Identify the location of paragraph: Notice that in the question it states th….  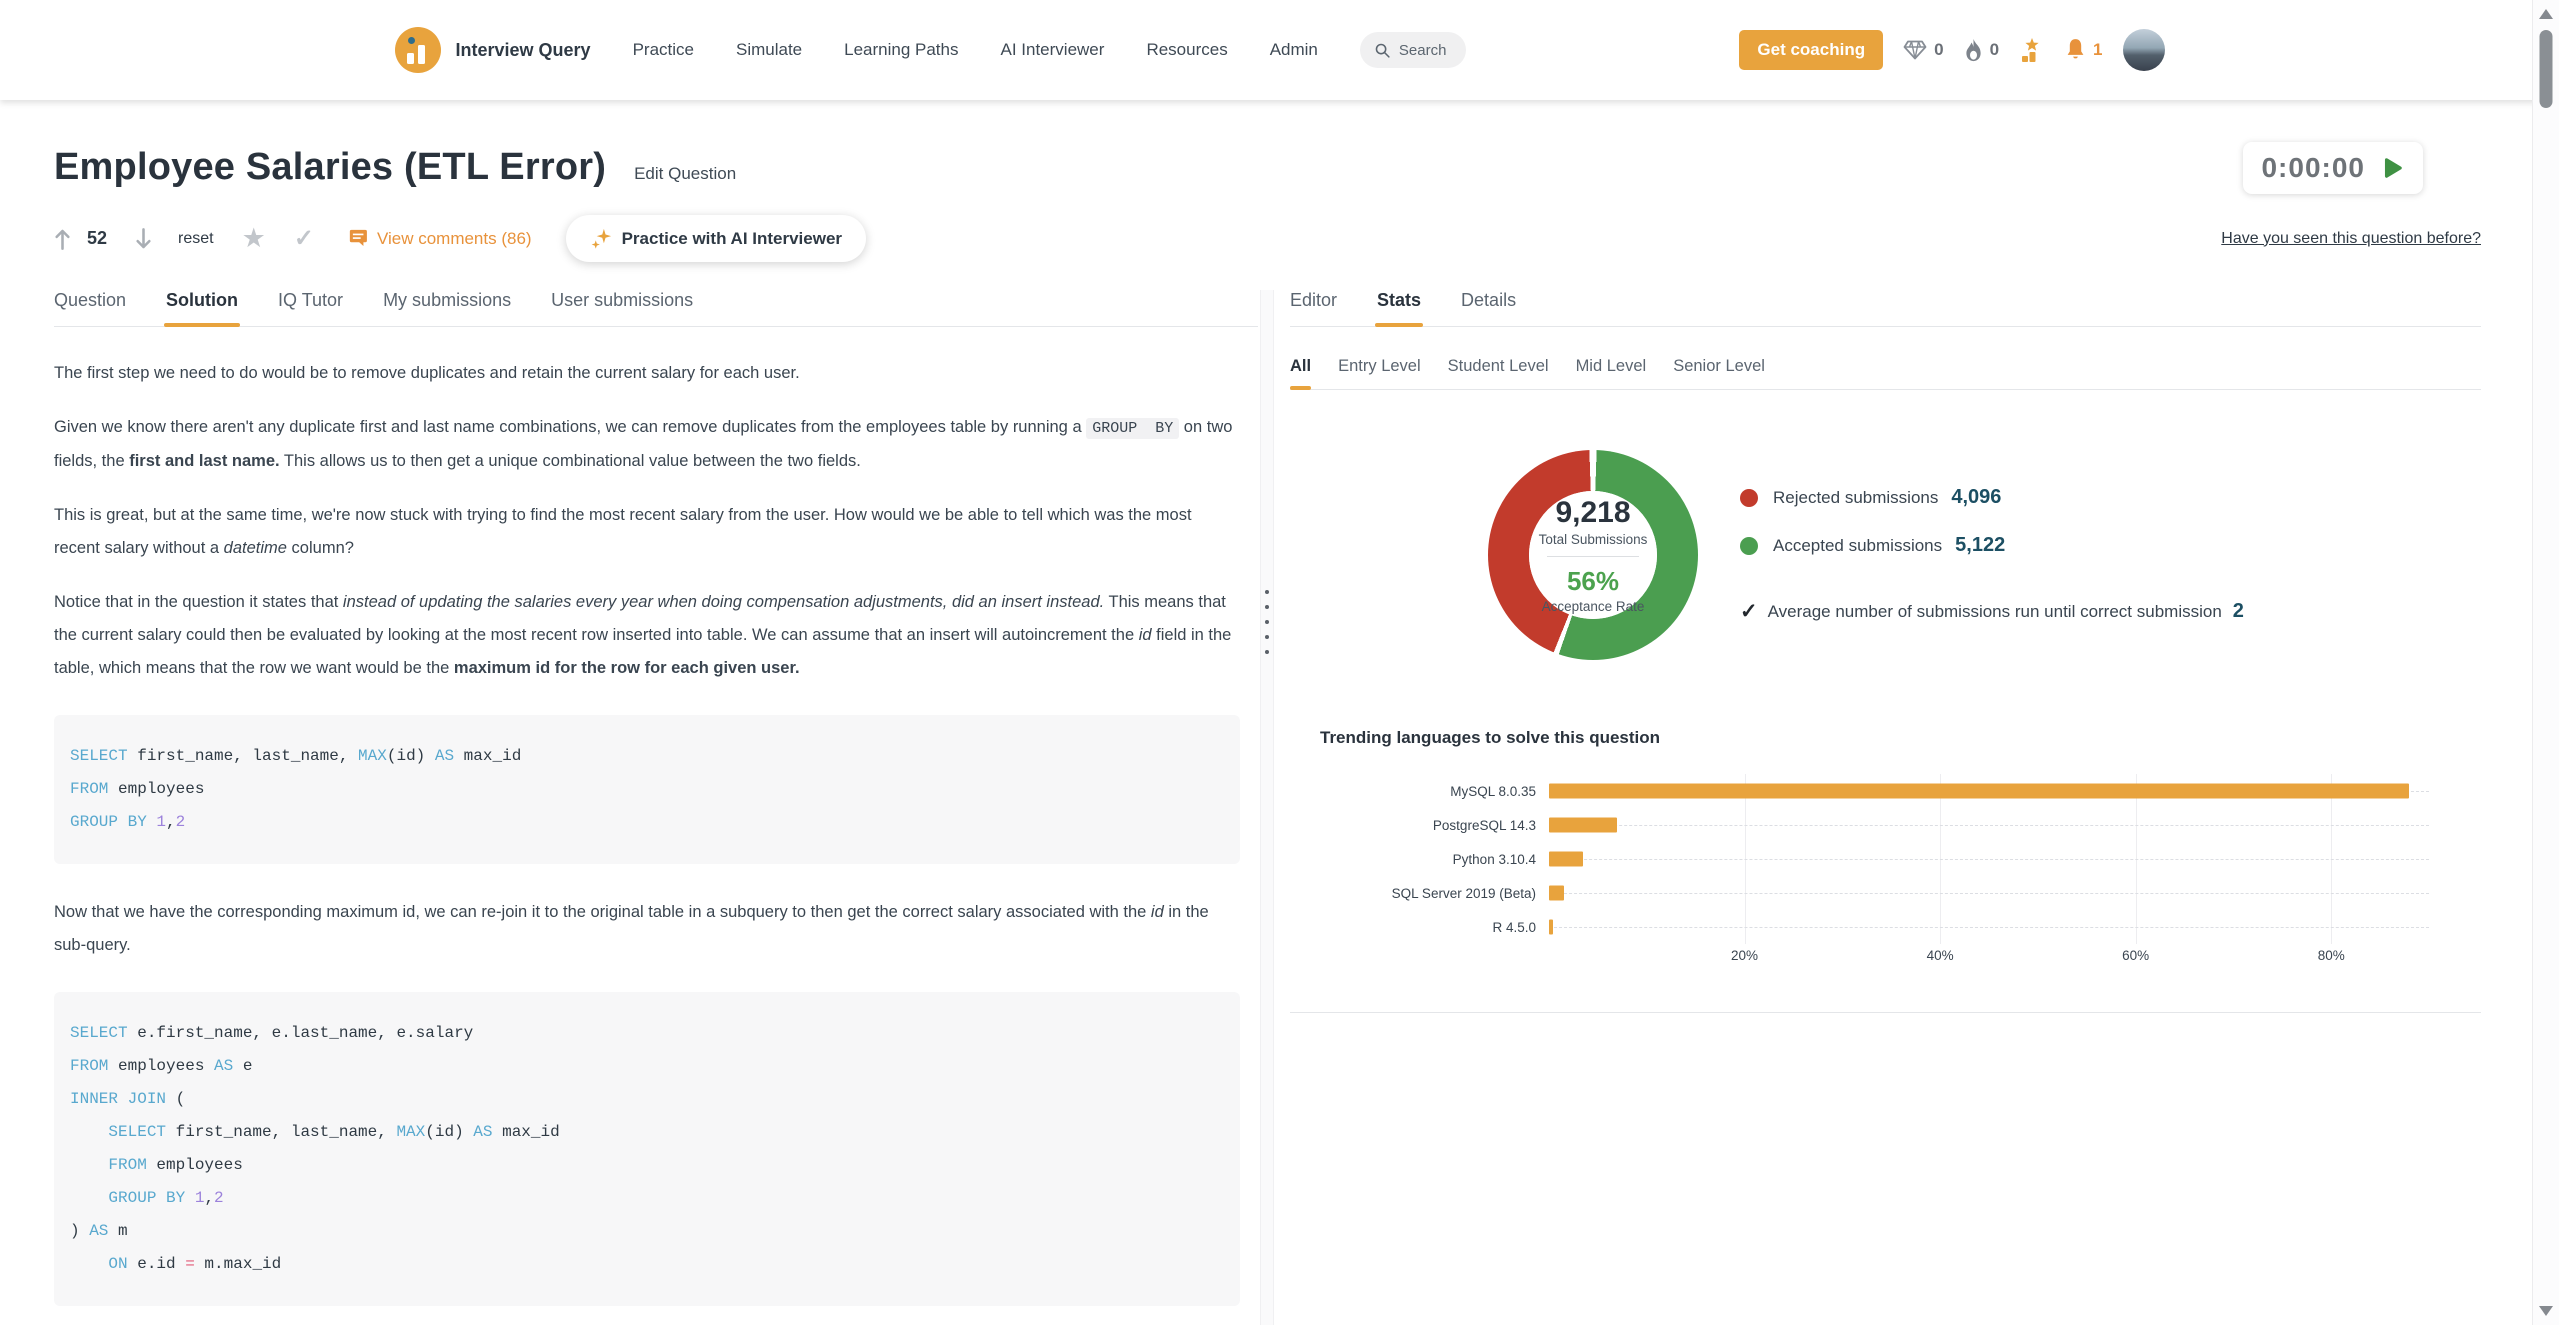
(647, 635).